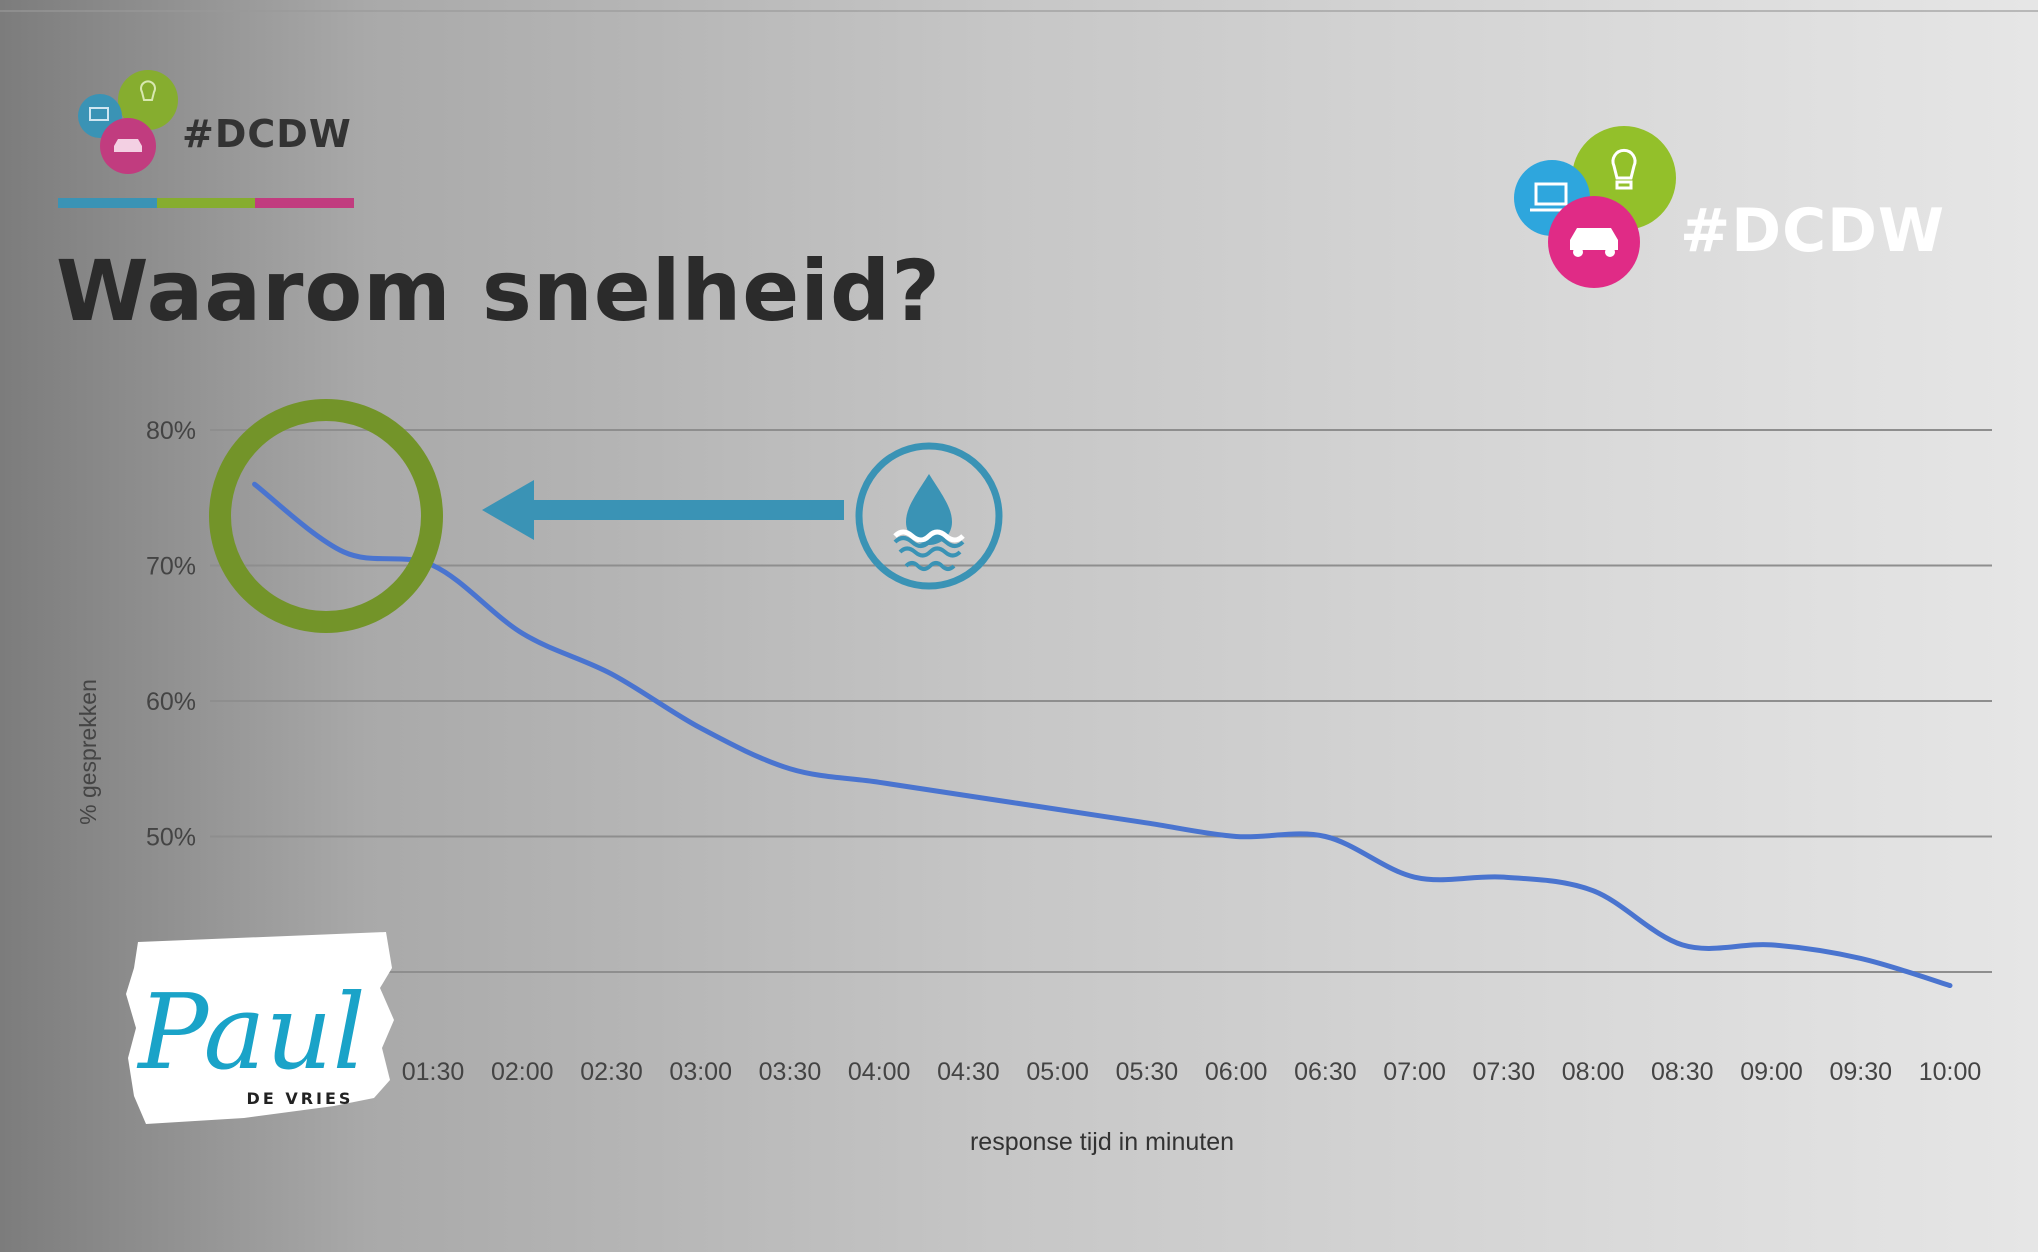  Describe the element at coordinates (171, 634) in the screenshot. I see `y-tick-labels: 80% 70% 60% 50%` at that location.